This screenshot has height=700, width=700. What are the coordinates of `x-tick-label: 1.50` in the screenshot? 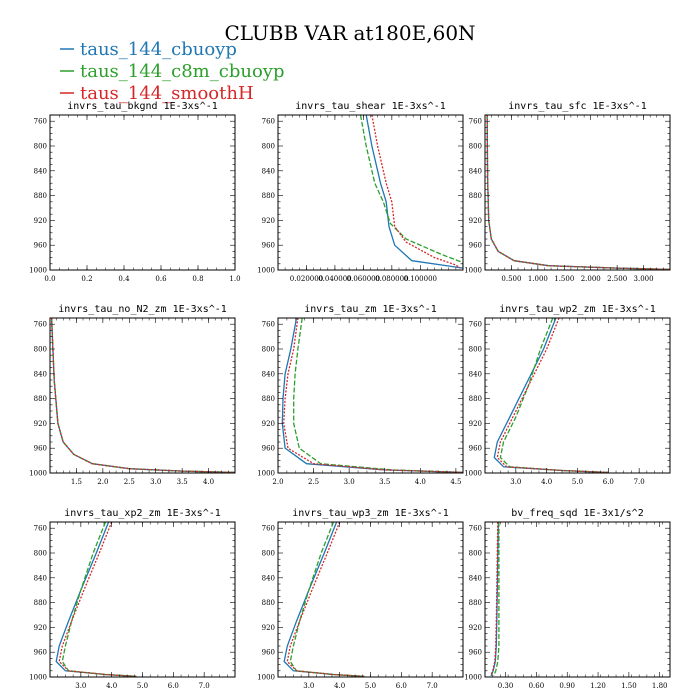 It's located at (629, 686).